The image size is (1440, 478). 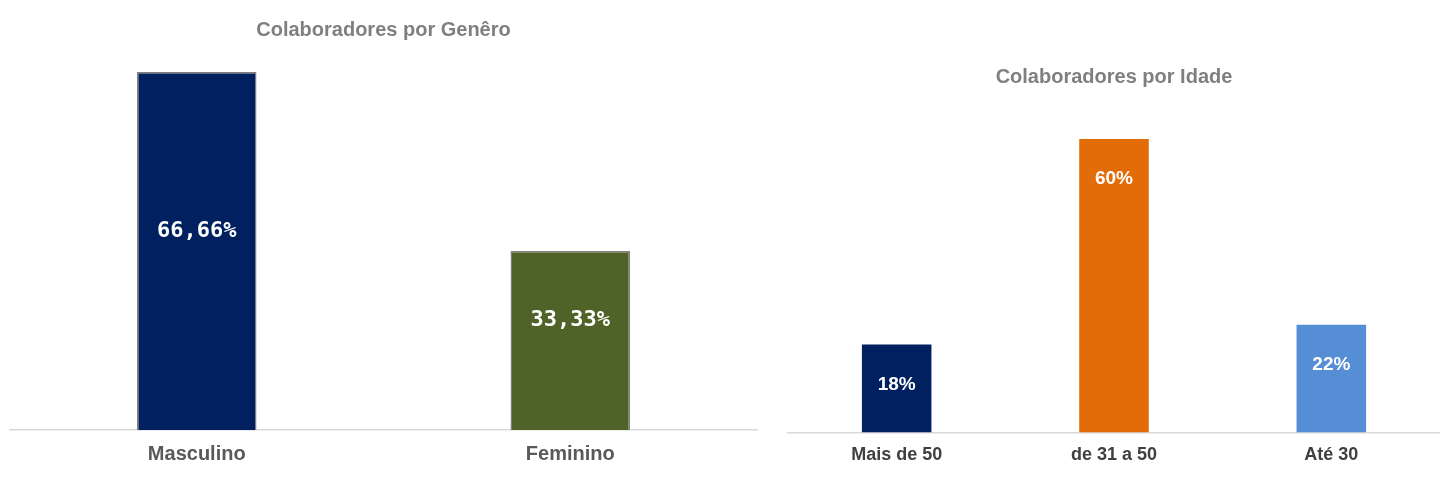 I want to click on data-label: 22%, so click(x=1331, y=364).